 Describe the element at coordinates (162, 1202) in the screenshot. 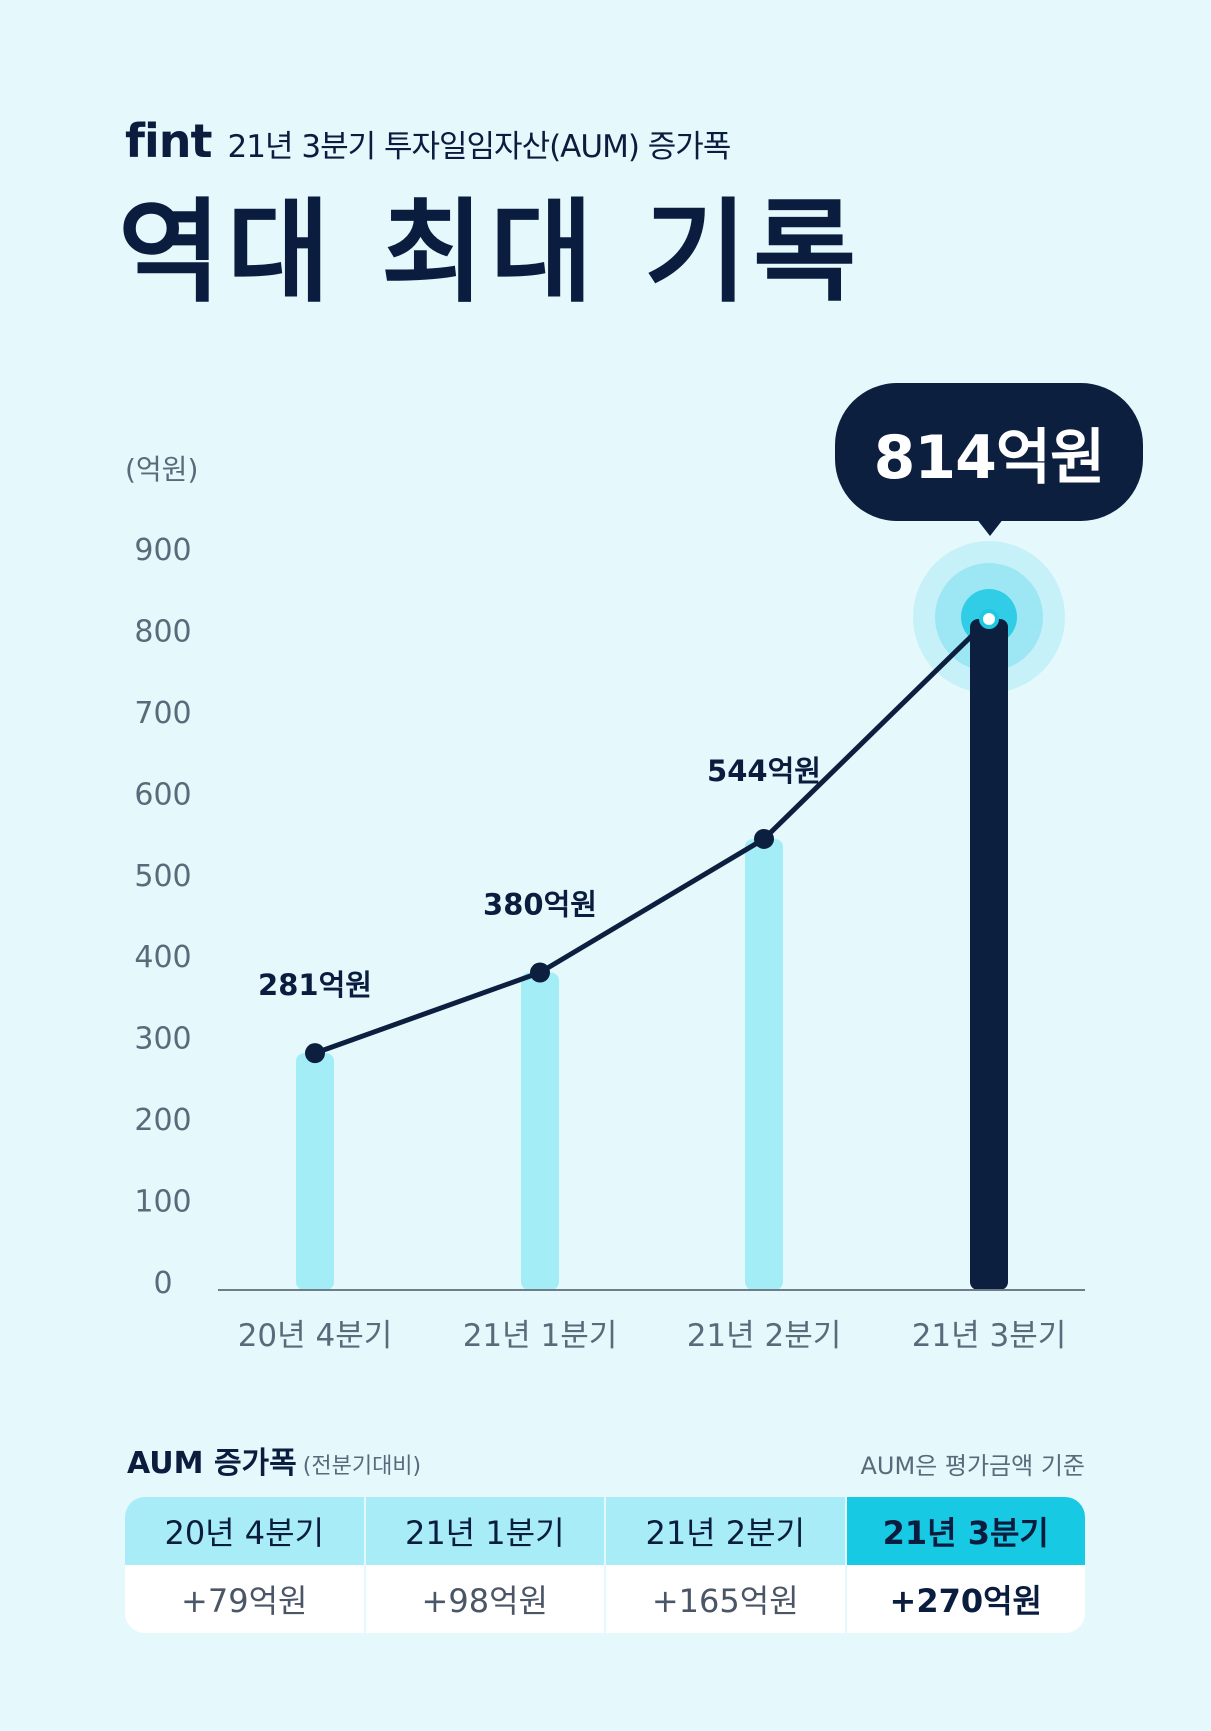

I see `y-tick-label: 100` at that location.